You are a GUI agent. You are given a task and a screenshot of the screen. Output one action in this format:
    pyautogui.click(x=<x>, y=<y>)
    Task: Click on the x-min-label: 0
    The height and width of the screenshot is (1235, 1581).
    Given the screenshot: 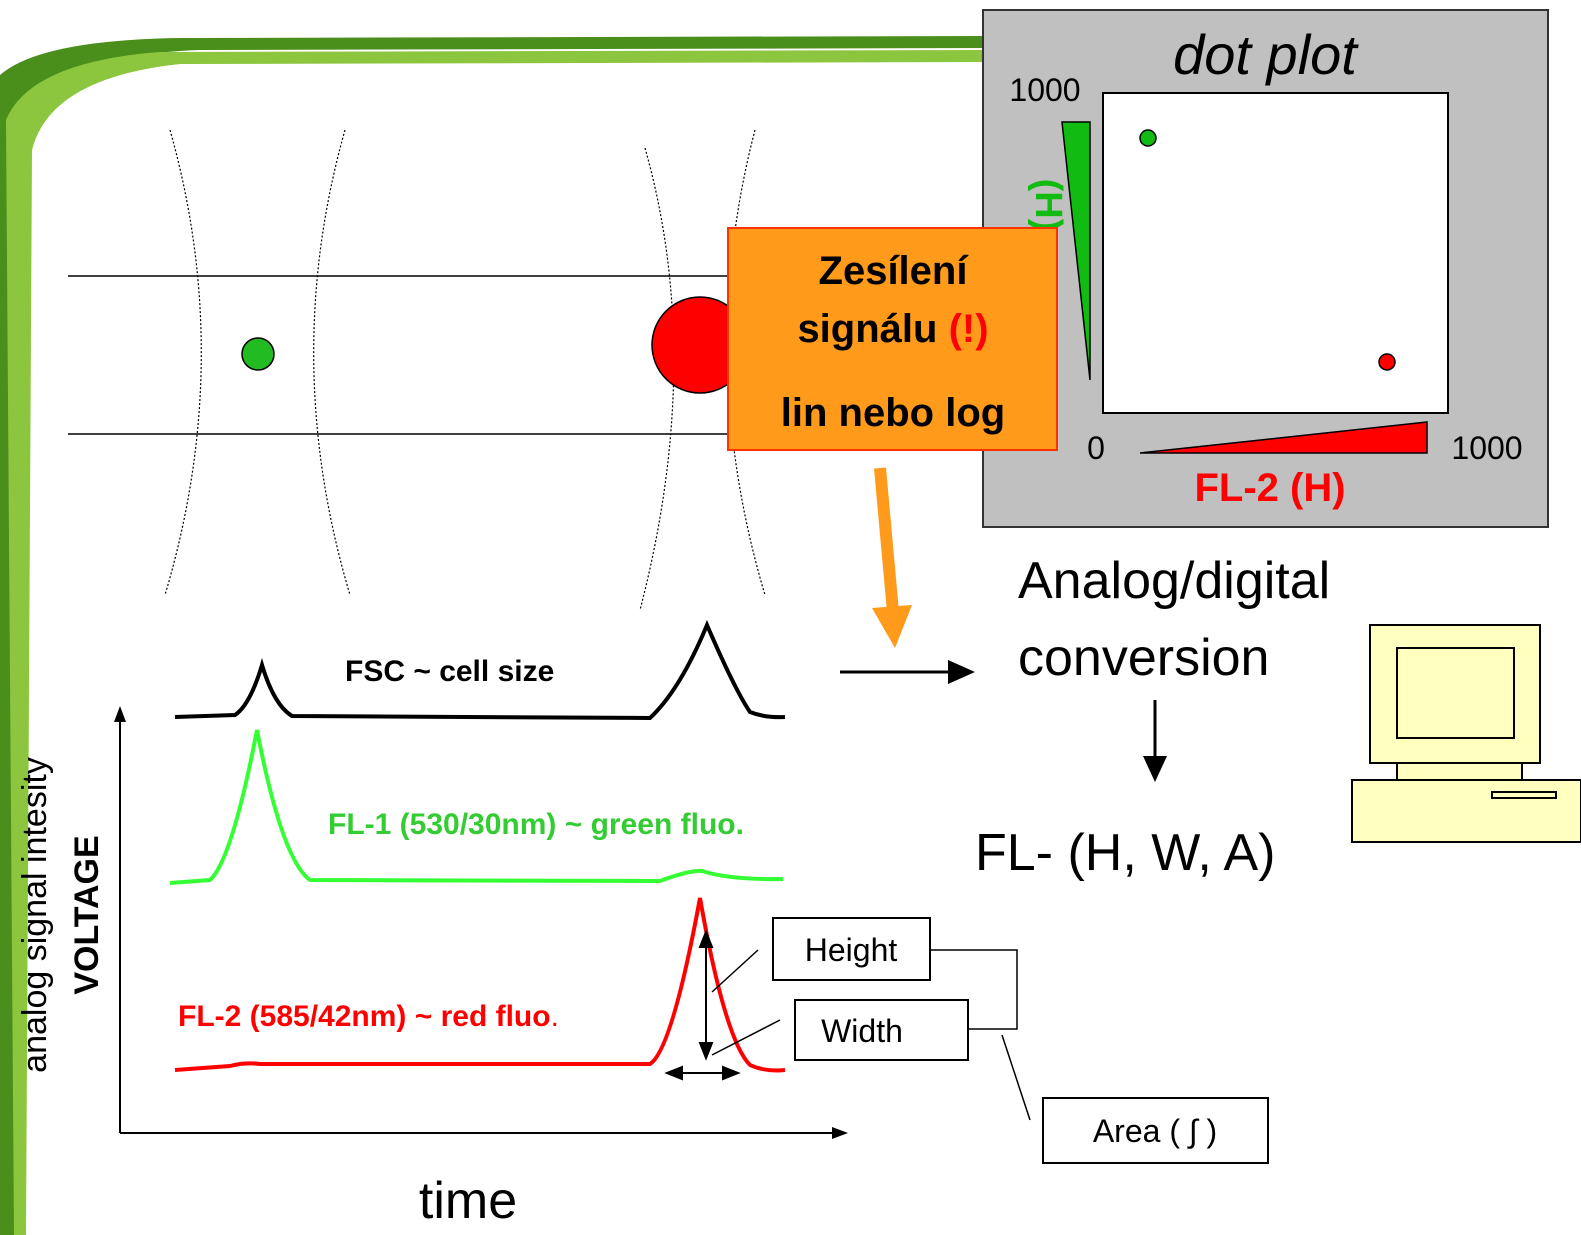 What is the action you would take?
    pyautogui.click(x=1096, y=448)
    